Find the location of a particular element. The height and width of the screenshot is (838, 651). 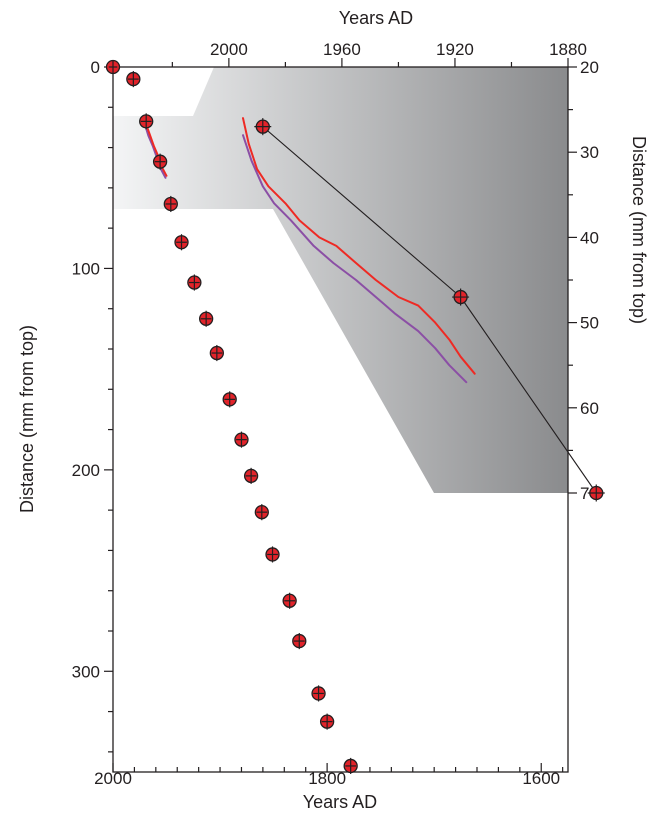

inset-y-tick-label: 40 is located at coordinates (589, 237).